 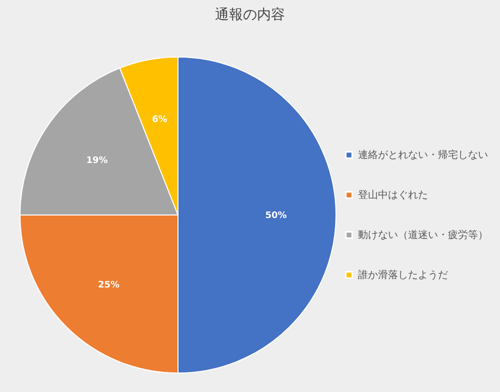 What do you see at coordinates (423, 155) in the screenshot?
I see `legend-label: 連絡がとれない・帰宅しない` at bounding box center [423, 155].